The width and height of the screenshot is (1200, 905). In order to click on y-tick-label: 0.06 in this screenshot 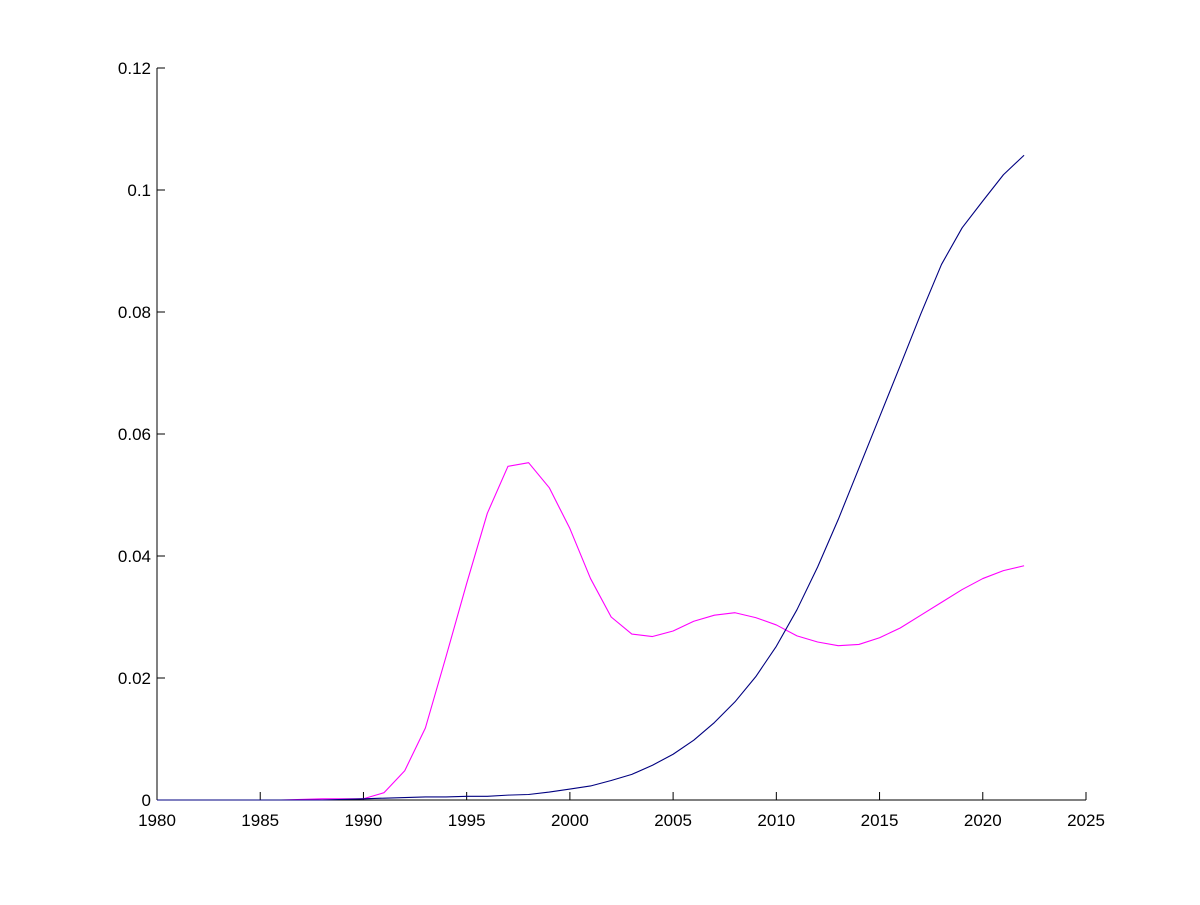, I will do `click(134, 434)`.